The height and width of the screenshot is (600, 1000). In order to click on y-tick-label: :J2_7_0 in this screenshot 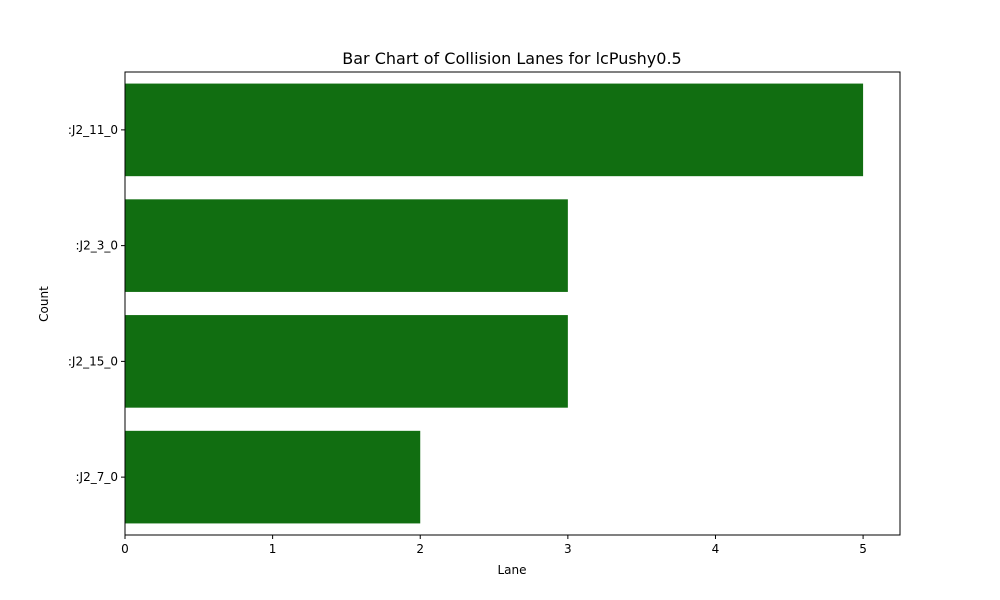, I will do `click(97, 477)`.